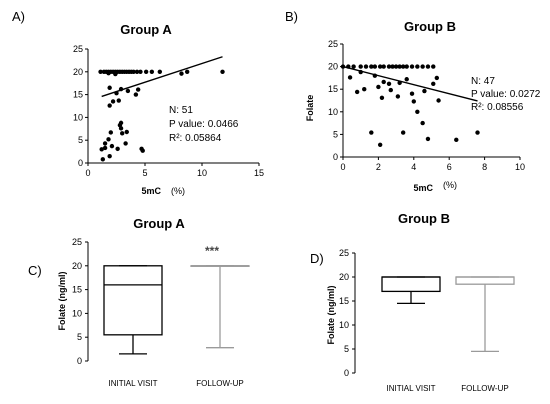 Image resolution: width=550 pixels, height=404 pixels. What do you see at coordinates (424, 218) in the screenshot?
I see `panel-d-title: Group B` at bounding box center [424, 218].